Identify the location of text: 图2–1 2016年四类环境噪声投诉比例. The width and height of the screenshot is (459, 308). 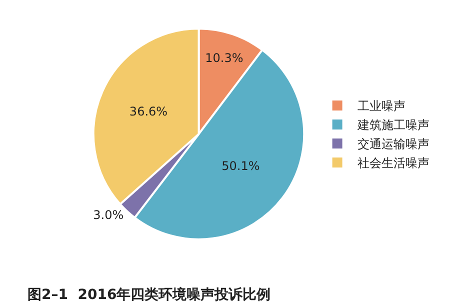
(149, 294).